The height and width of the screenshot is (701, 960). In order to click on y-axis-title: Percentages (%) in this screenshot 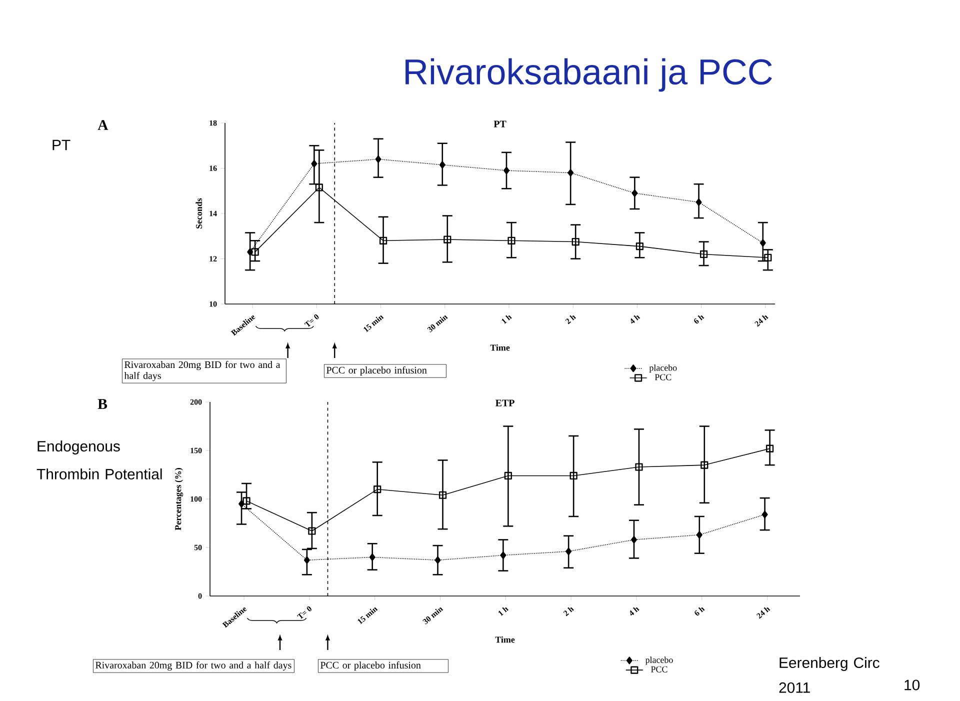, I will do `click(179, 499)`.